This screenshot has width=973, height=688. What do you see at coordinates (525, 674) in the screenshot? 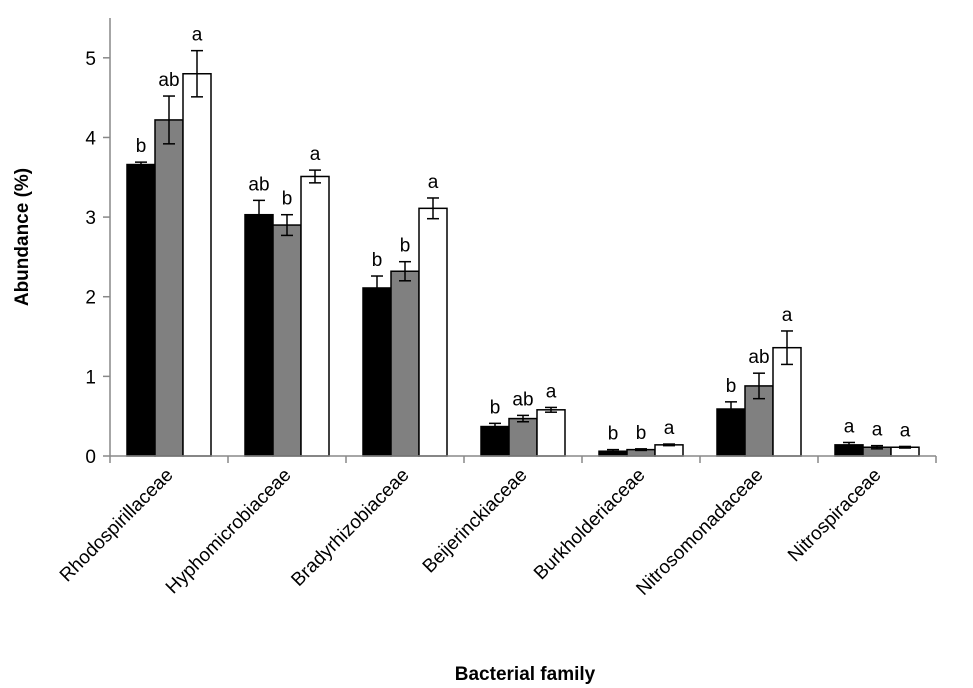
I see `x-axis-title: Bacterial family` at bounding box center [525, 674].